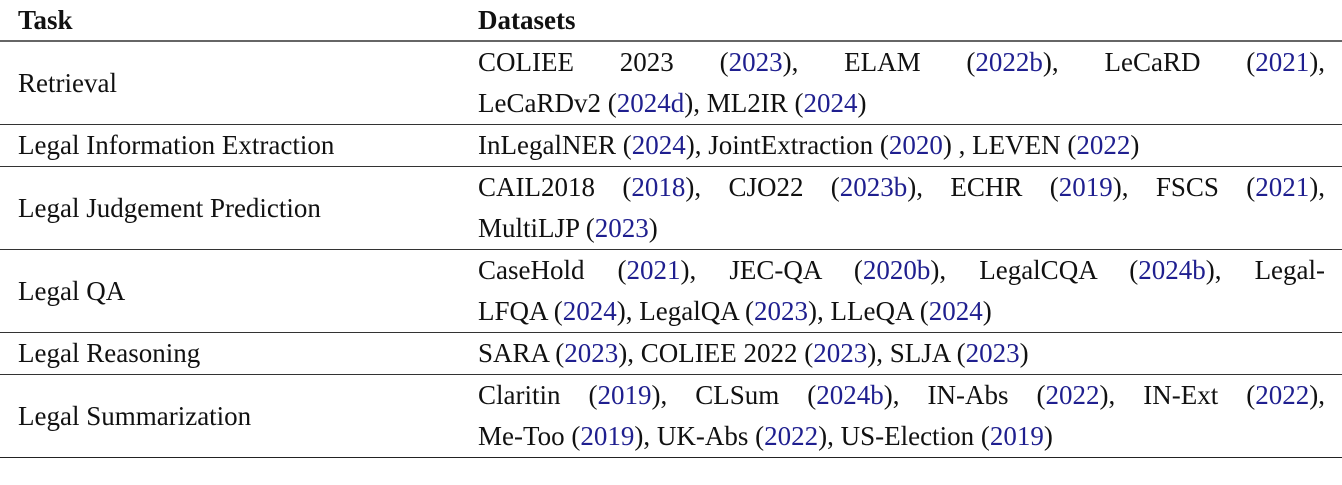  What do you see at coordinates (536, 187) in the screenshot?
I see `dataset-name: CAIL2018` at bounding box center [536, 187].